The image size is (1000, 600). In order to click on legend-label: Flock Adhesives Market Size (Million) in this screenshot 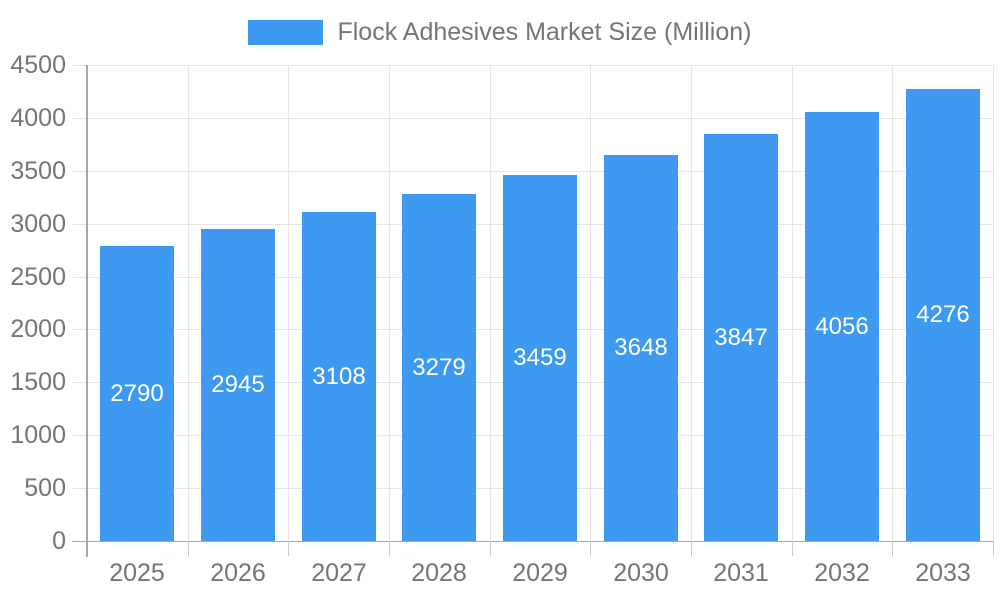, I will do `click(544, 32)`.